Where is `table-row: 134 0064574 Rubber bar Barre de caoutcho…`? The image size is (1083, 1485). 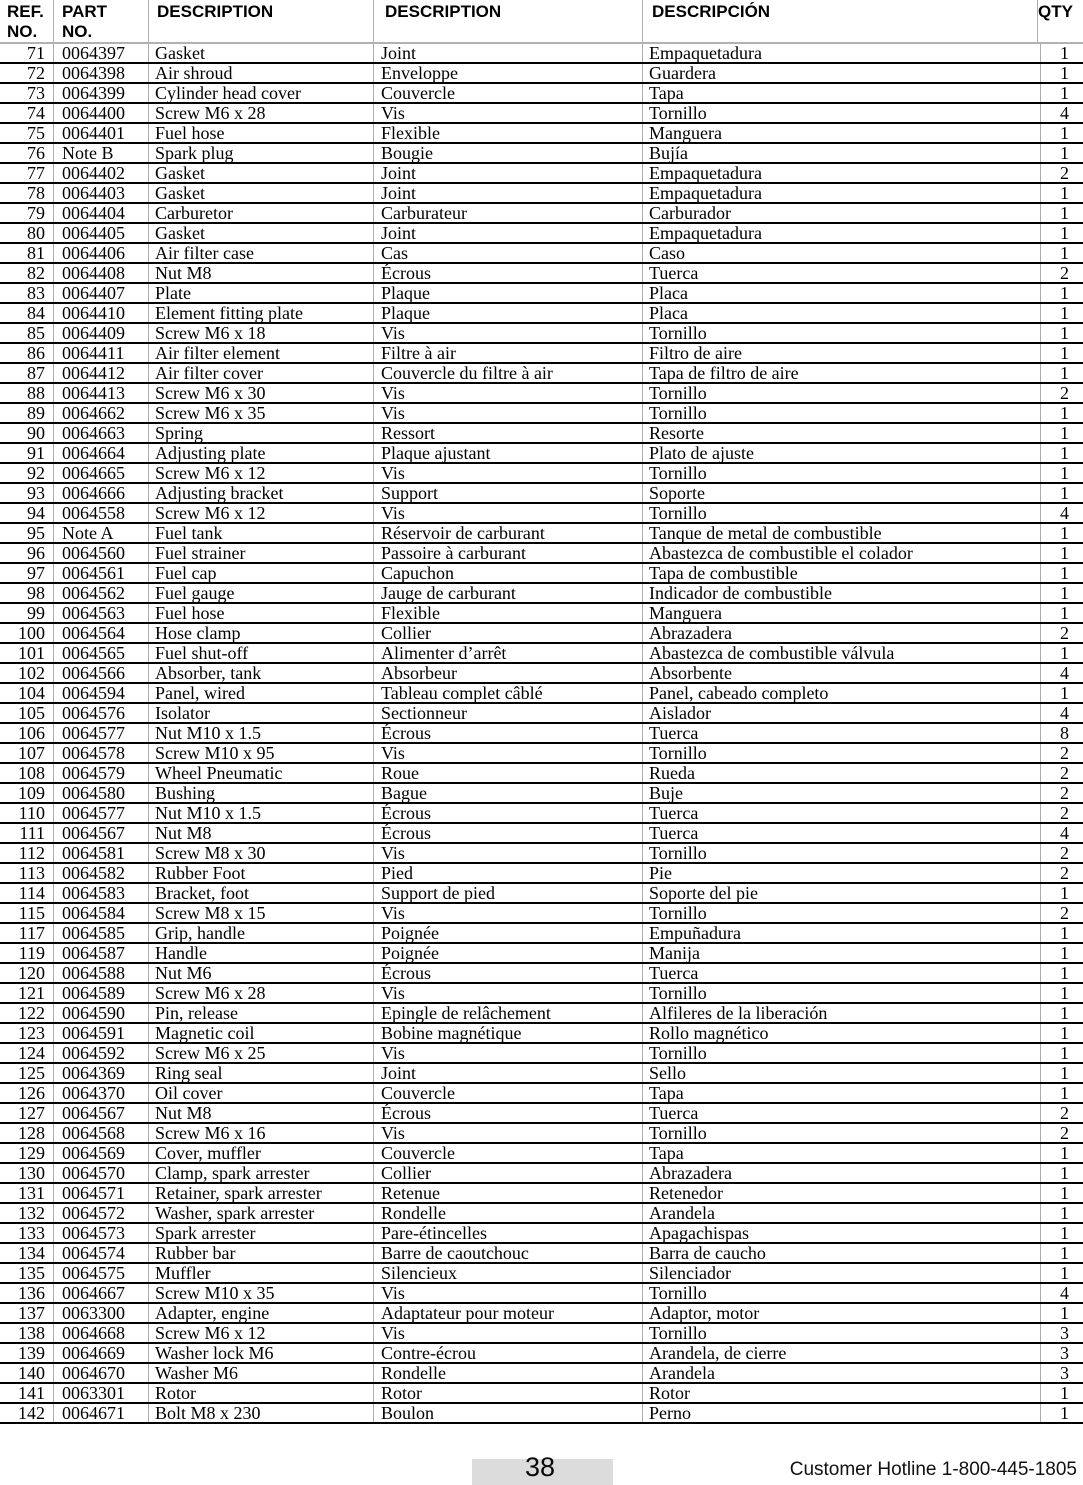
table-row: 134 0064574 Rubber bar Barre de caoutcho… is located at coordinates (541, 1254).